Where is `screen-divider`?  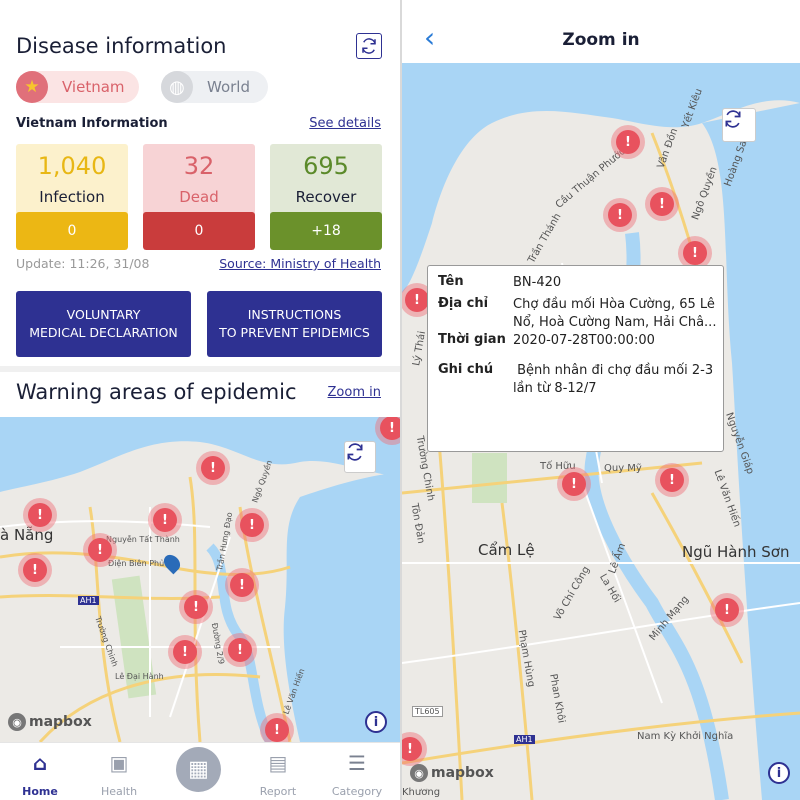 screen-divider is located at coordinates (401, 400).